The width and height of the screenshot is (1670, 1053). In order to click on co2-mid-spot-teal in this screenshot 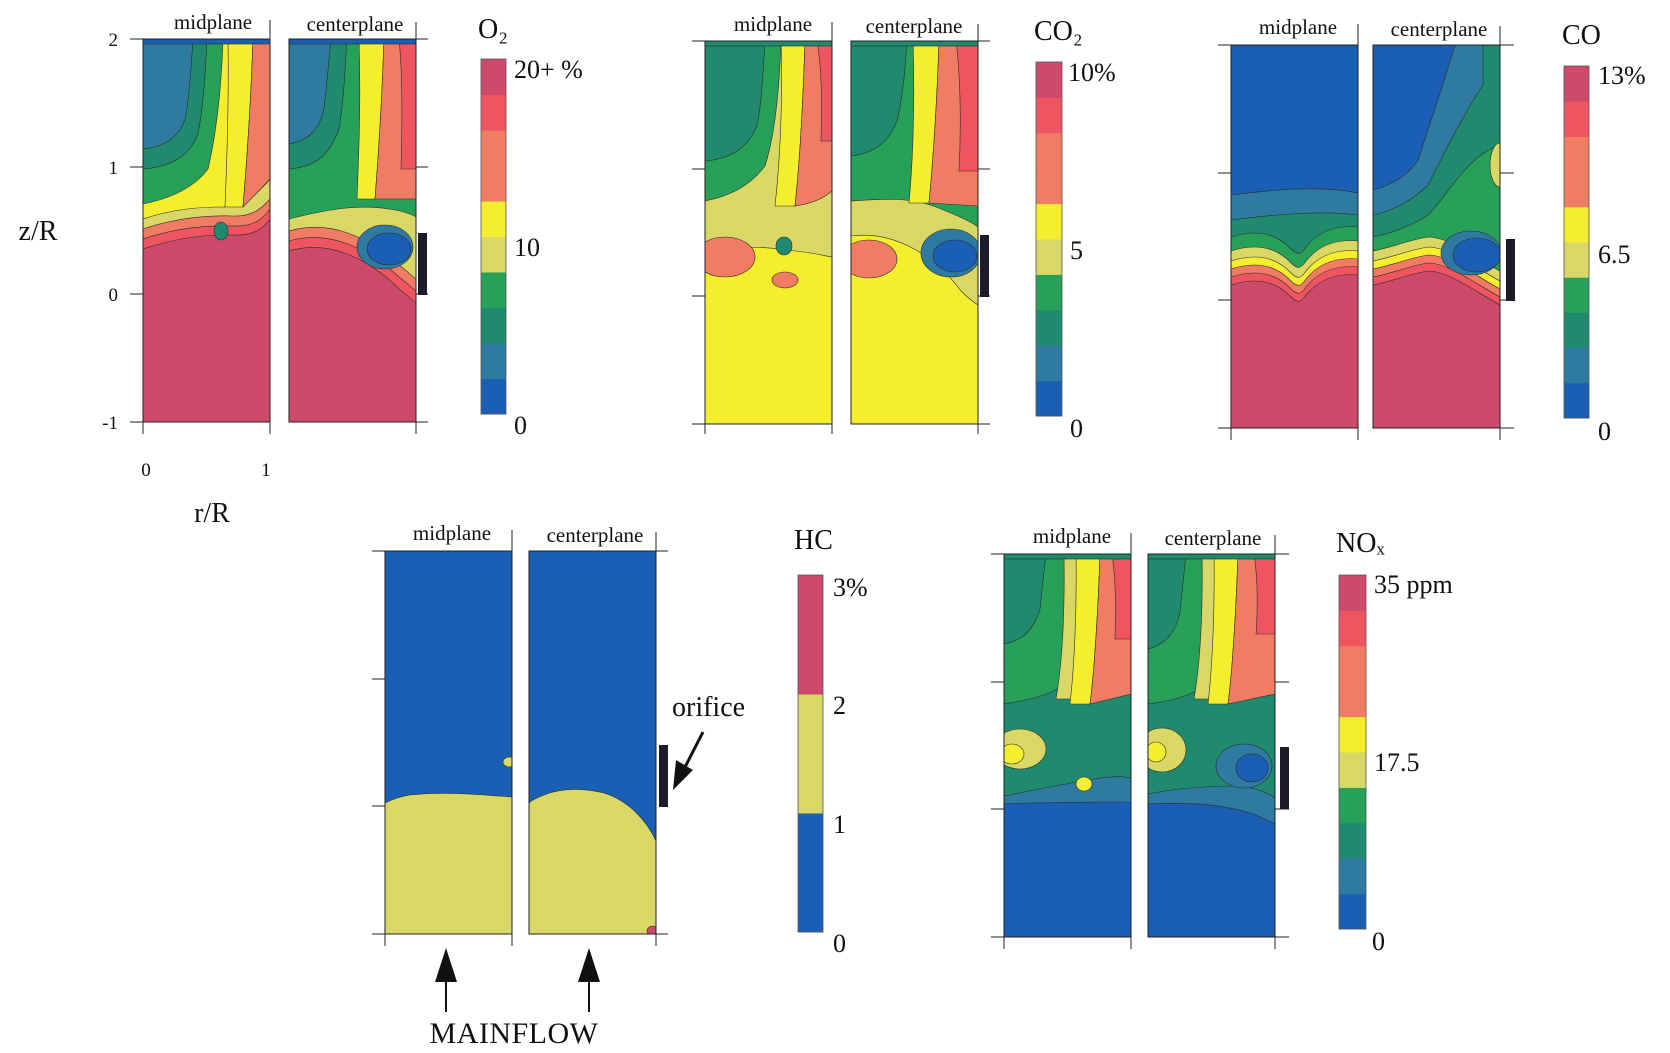, I will do `click(784, 246)`.